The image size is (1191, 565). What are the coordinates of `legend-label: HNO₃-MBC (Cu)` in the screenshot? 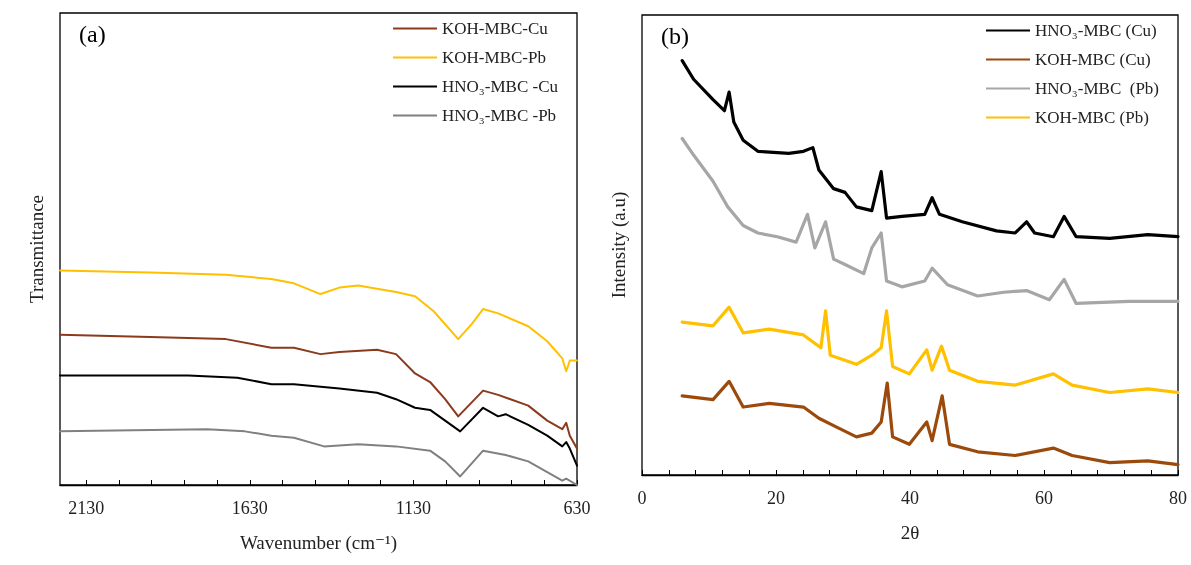 It's located at (1096, 30).